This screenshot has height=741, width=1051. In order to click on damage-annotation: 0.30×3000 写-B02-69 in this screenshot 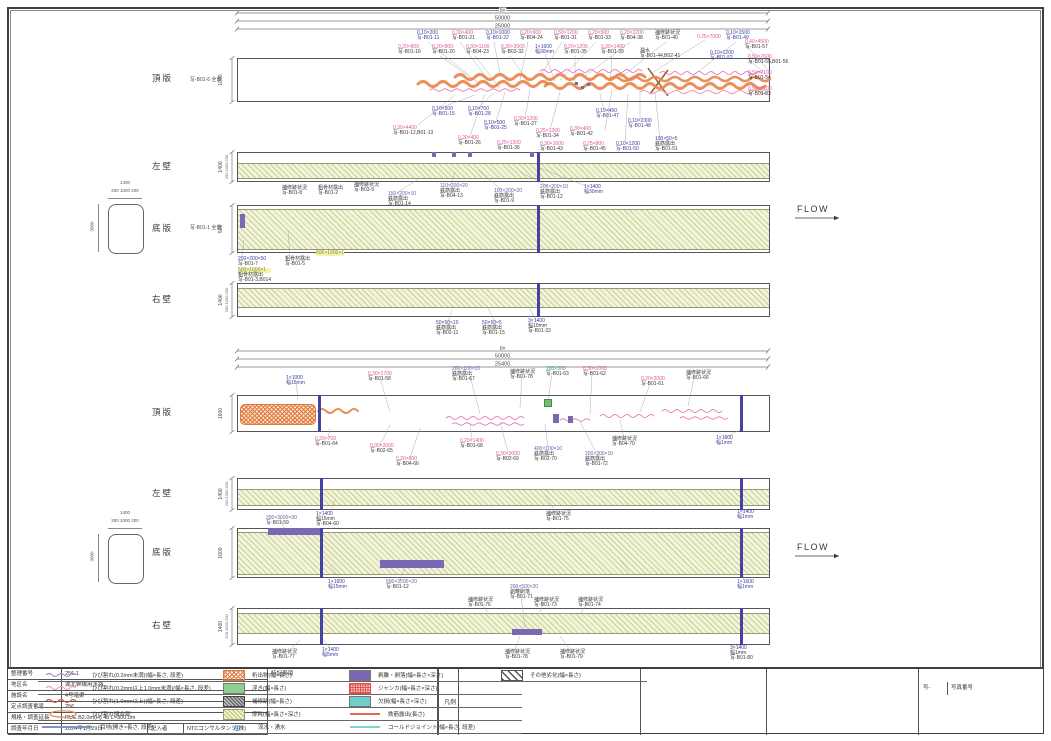, I will do `click(508, 457)`.